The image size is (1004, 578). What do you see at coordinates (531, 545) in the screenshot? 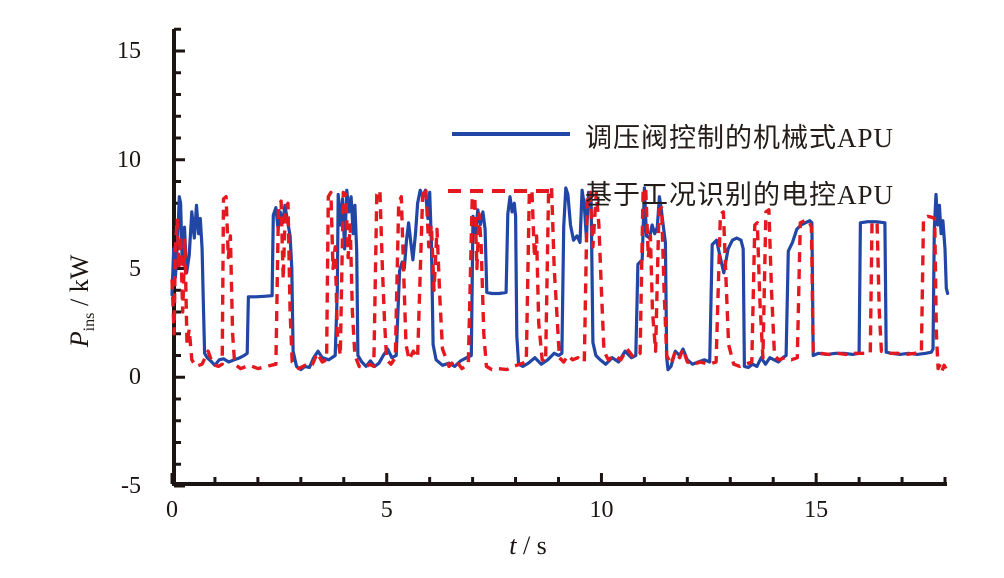
I see `x-axis-unit: / s` at bounding box center [531, 545].